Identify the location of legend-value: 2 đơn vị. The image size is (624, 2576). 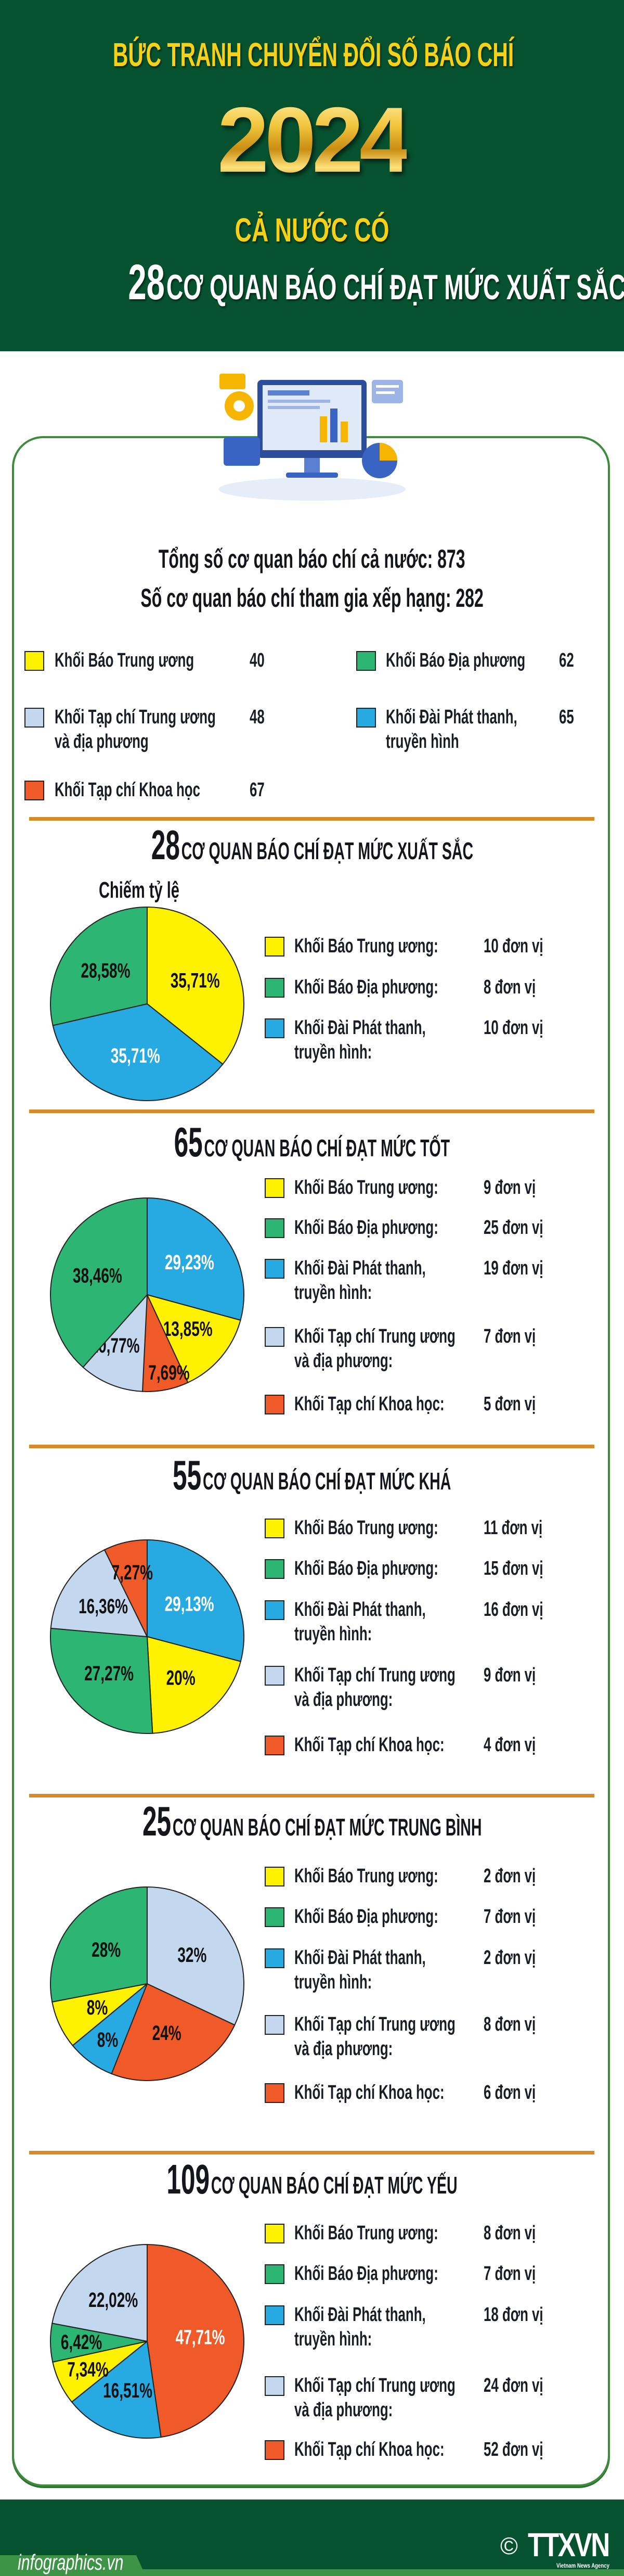
(510, 1876).